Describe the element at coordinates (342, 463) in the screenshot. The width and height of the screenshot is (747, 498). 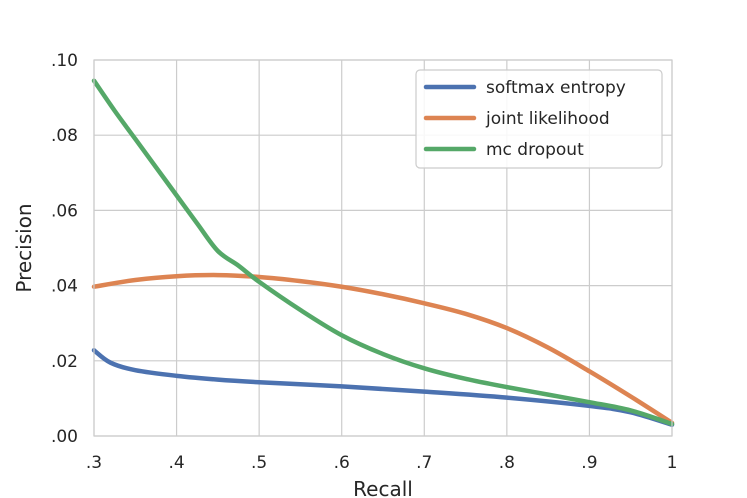
I see `x-tick-label: .6` at that location.